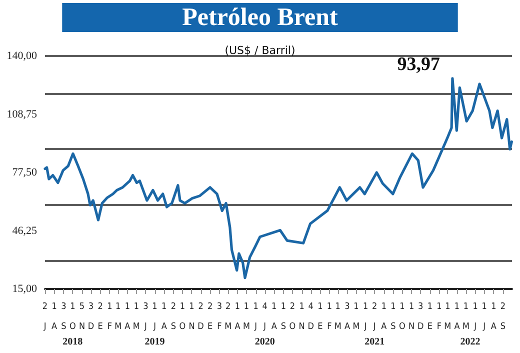 The width and height of the screenshot is (520, 353). Describe the element at coordinates (260, 17) in the screenshot. I see `chart-title: Petróleo Brent` at that location.